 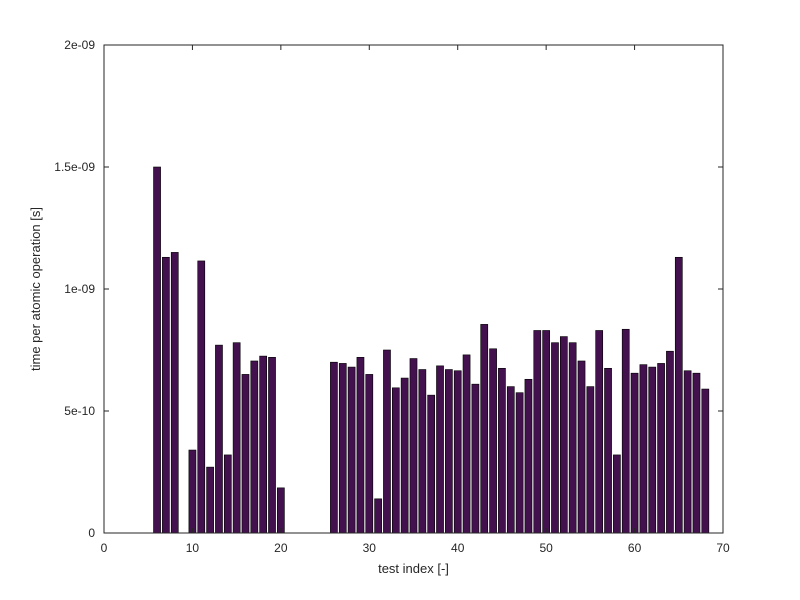 What do you see at coordinates (35, 289) in the screenshot?
I see `y-axis-label: time per atomic operation [s]` at bounding box center [35, 289].